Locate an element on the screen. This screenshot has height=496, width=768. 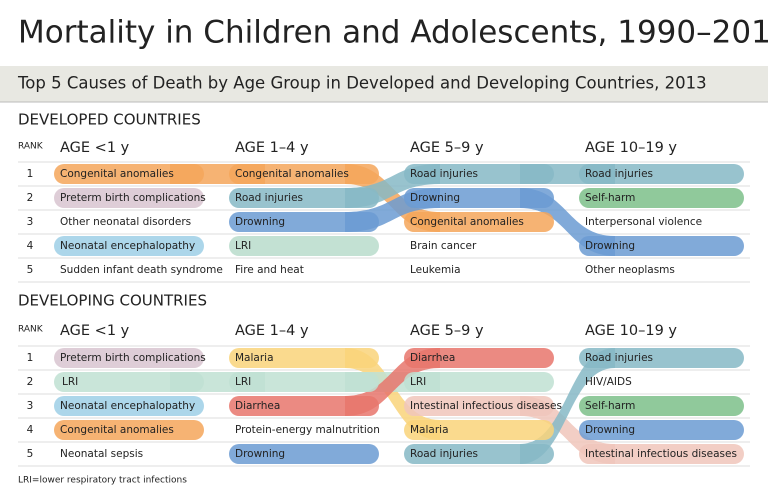
footnote: LRI=lower respiratory tract infections is located at coordinates (102, 481).